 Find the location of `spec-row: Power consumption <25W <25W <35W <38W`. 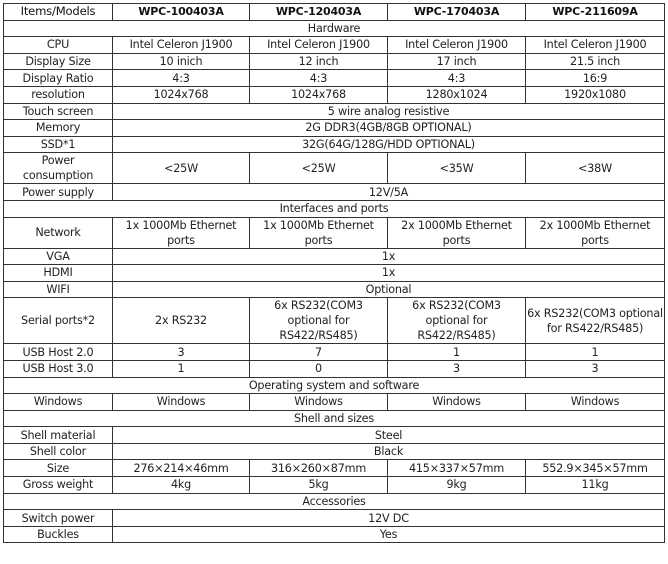

spec-row: Power consumption <25W <25W <35W <38W is located at coordinates (334, 168).